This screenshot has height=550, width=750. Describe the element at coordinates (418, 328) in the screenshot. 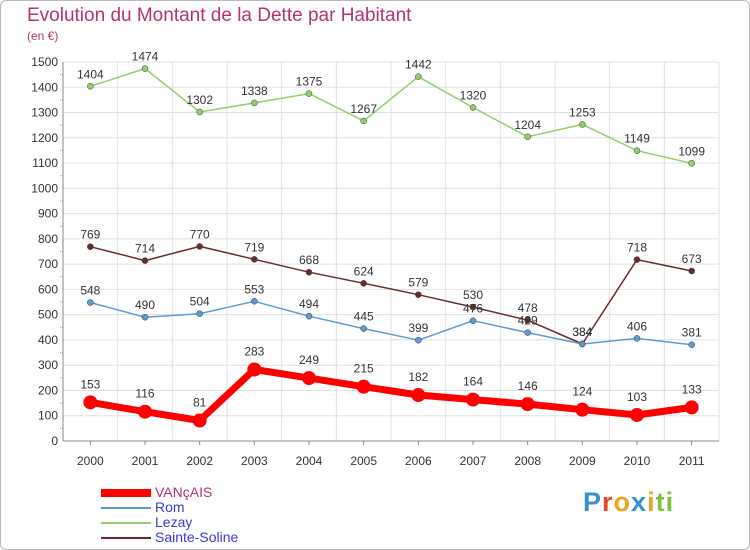

I see `data-label: 399` at that location.